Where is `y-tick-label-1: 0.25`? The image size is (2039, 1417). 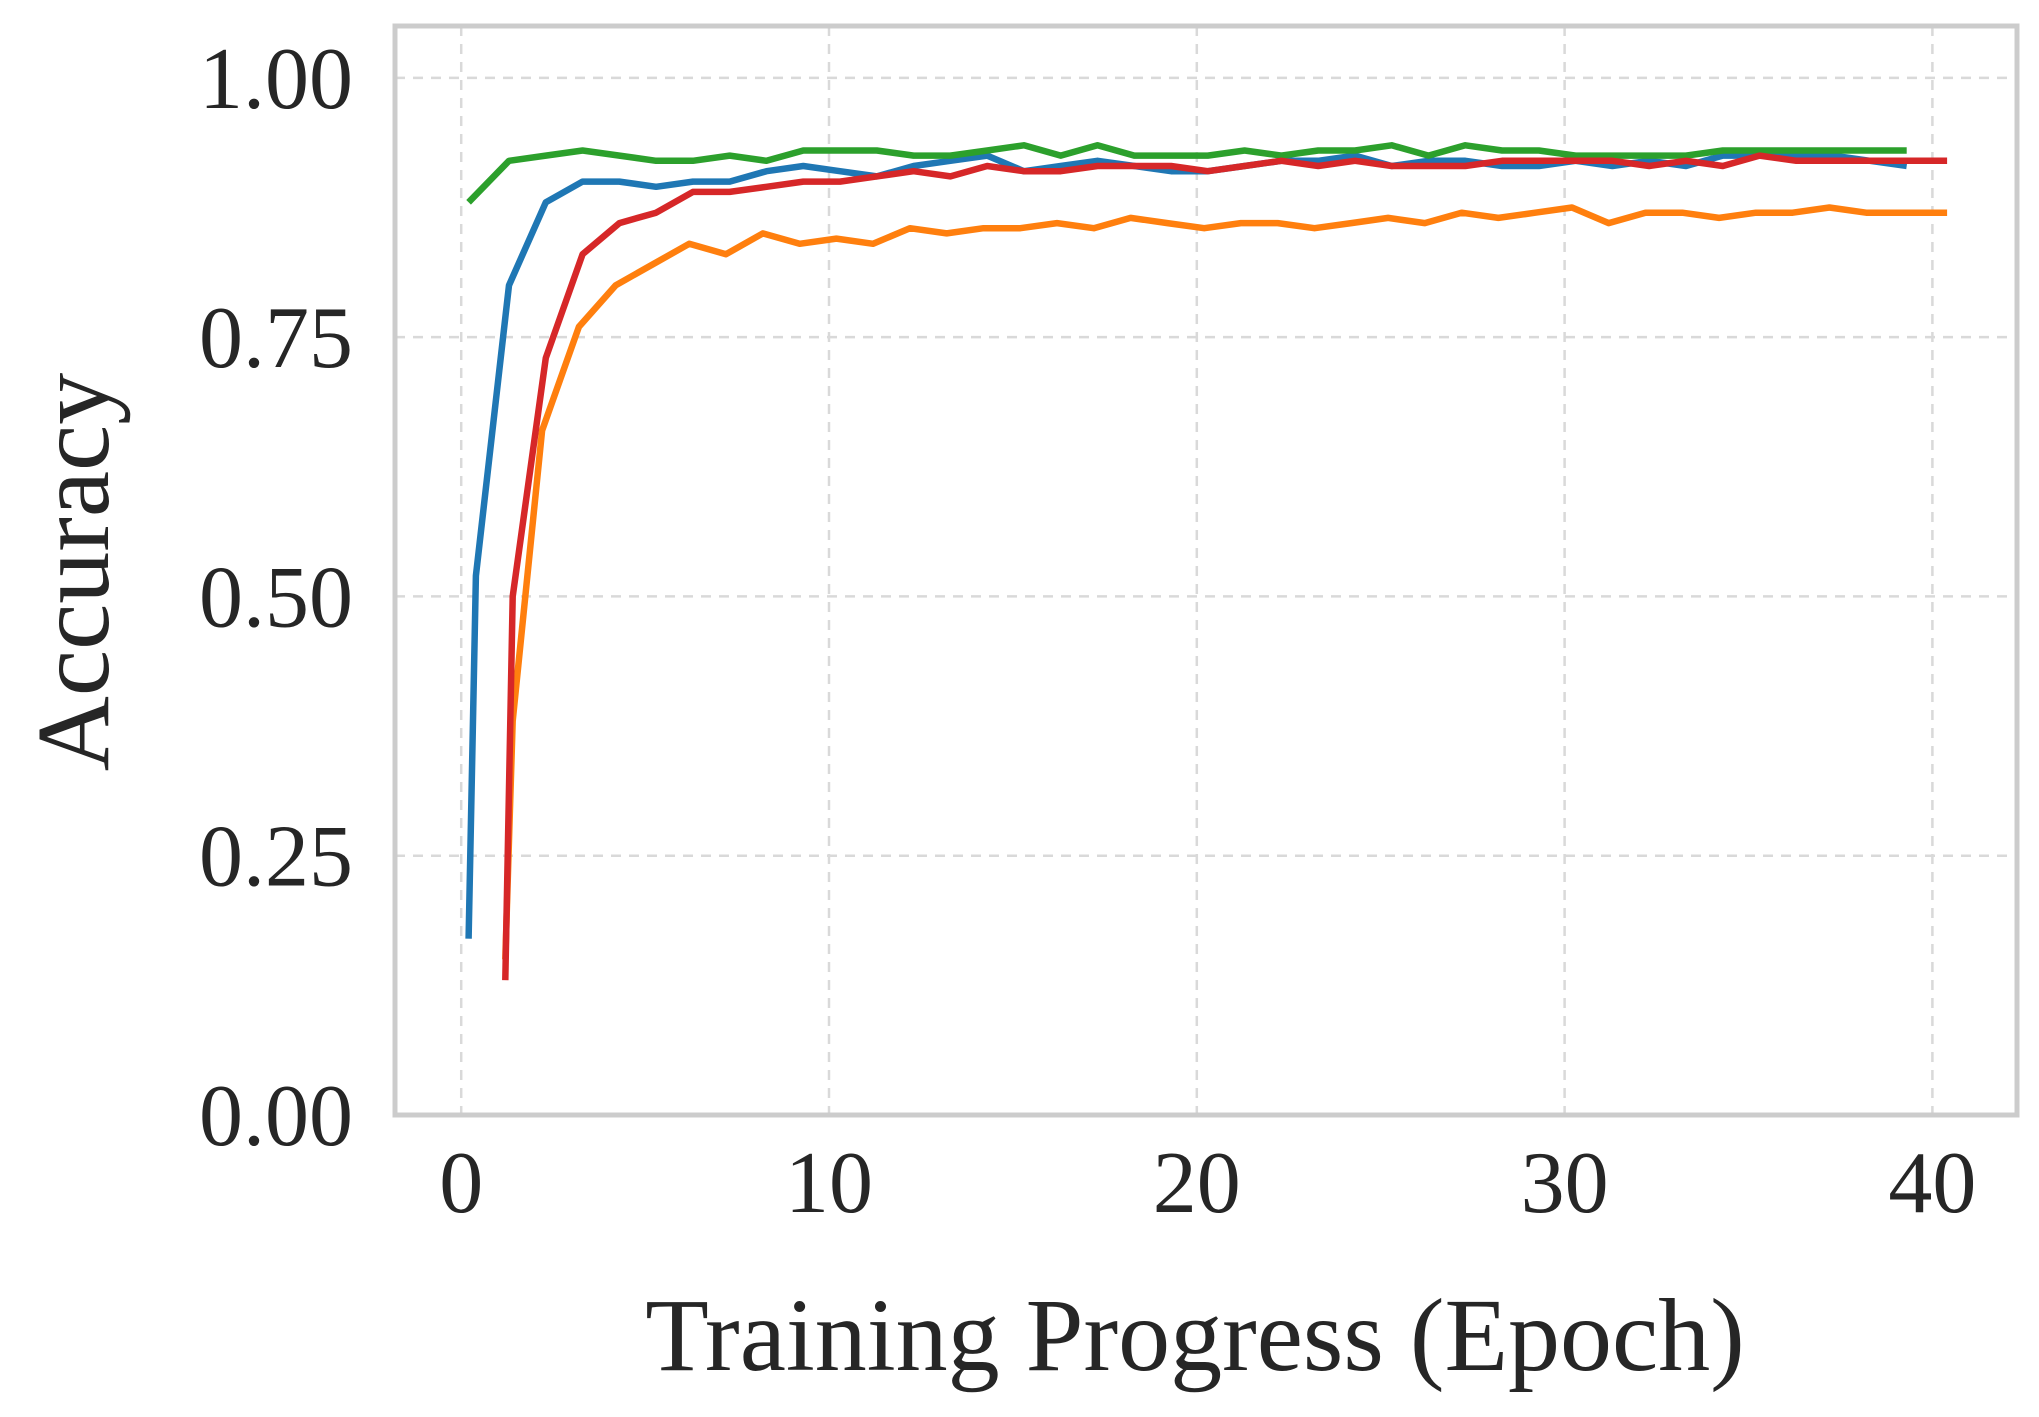
y-tick-label-1: 0.25 is located at coordinates (276, 857).